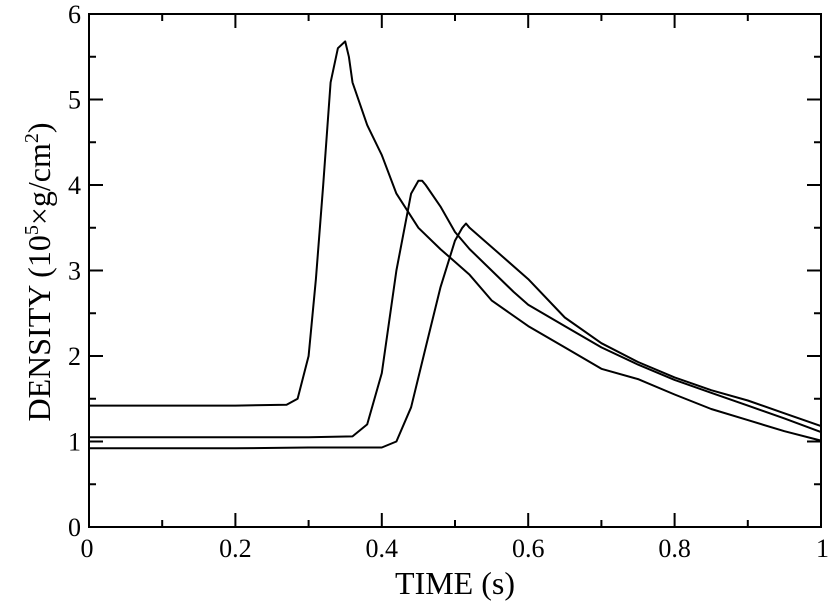  What do you see at coordinates (32, 230) in the screenshot?
I see `y-axis-label-exp: 5` at bounding box center [32, 230].